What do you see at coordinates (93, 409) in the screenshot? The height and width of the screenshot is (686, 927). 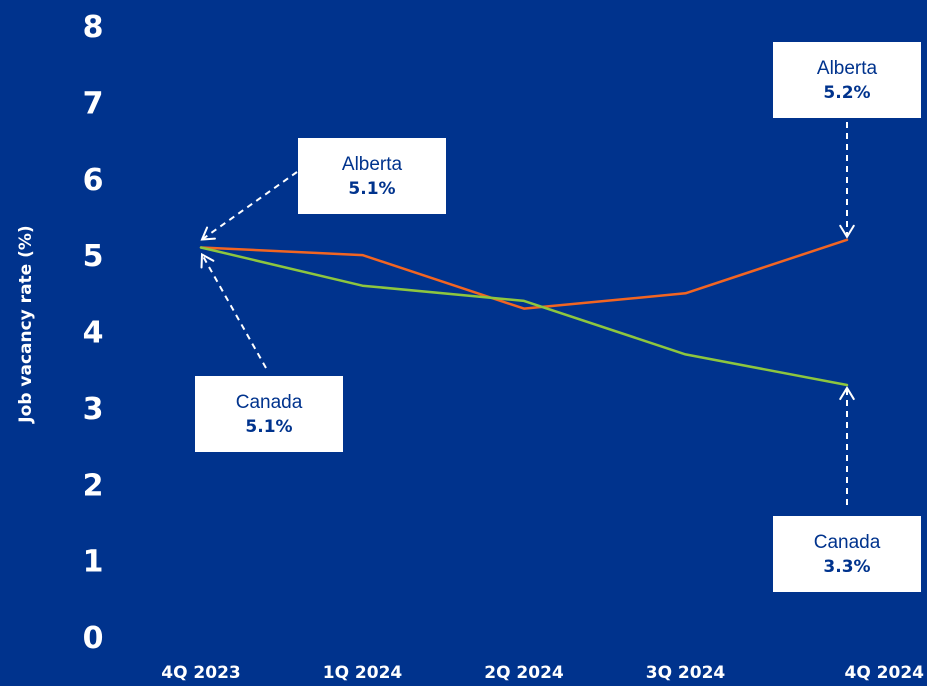 I see `y-tick-label: 3` at bounding box center [93, 409].